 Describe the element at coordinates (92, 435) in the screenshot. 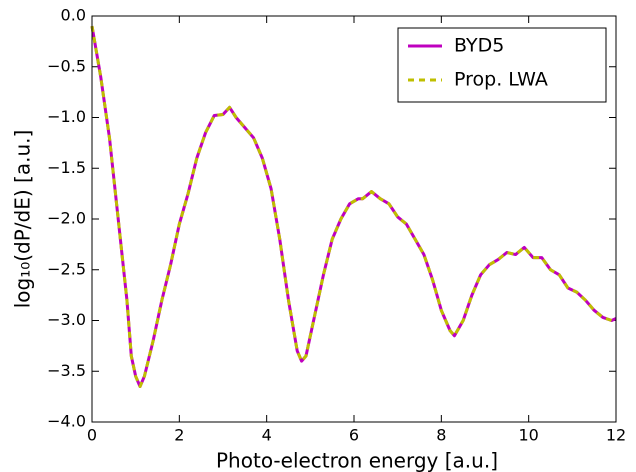

I see `x-tick-label: 0` at that location.